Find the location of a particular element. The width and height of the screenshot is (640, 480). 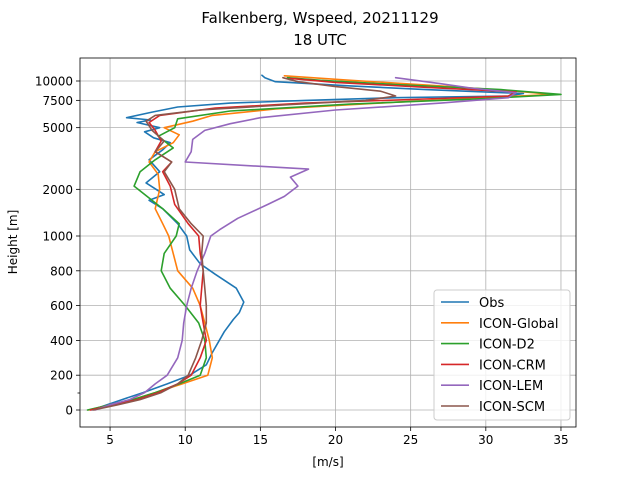

chart-title: Falkenberg, Wspeed, 20211129 is located at coordinates (319, 18).